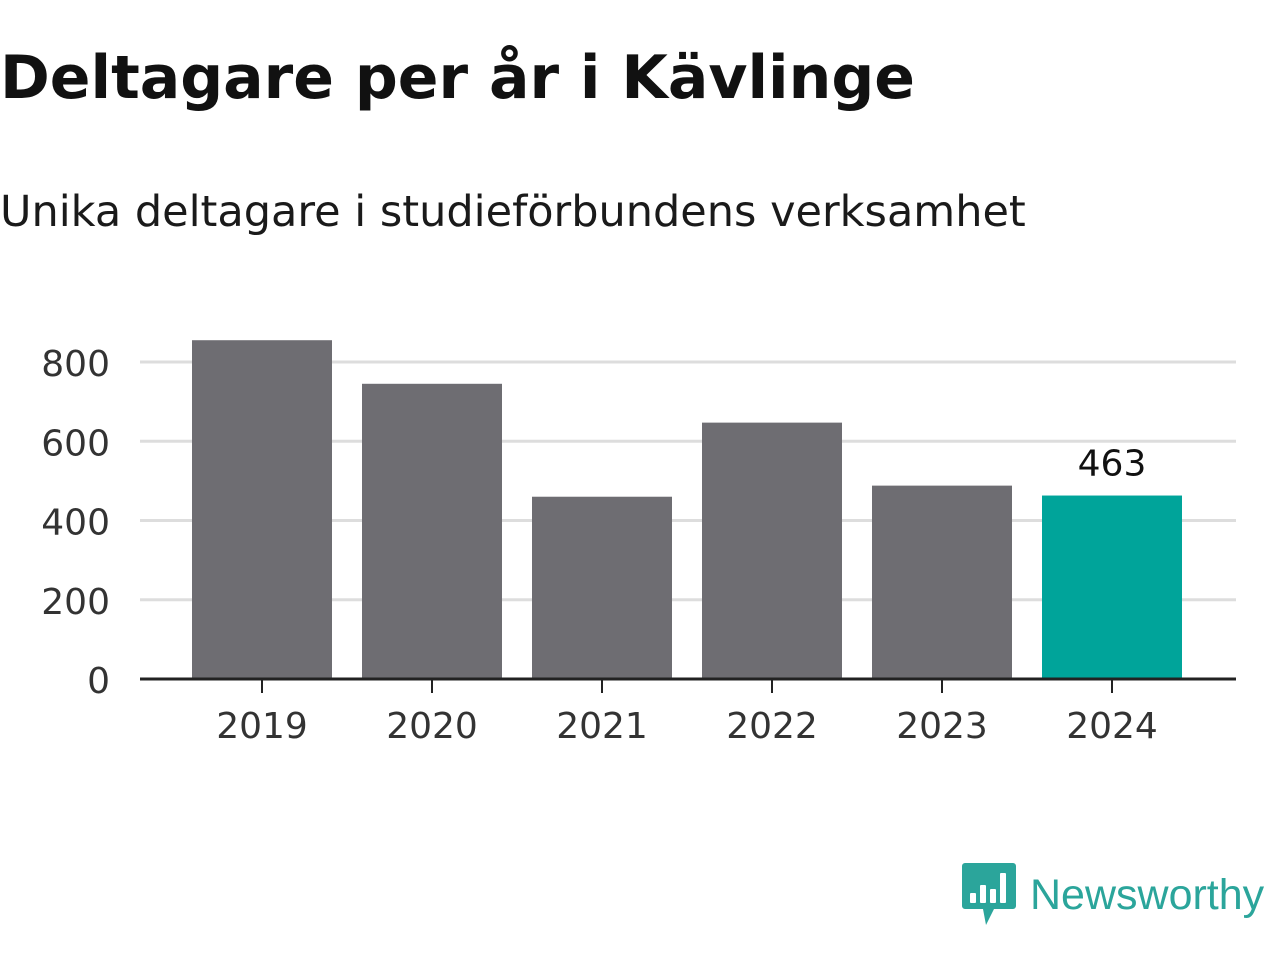 The width and height of the screenshot is (1280, 960). What do you see at coordinates (432, 726) in the screenshot?
I see `x-tick-label: 2020` at bounding box center [432, 726].